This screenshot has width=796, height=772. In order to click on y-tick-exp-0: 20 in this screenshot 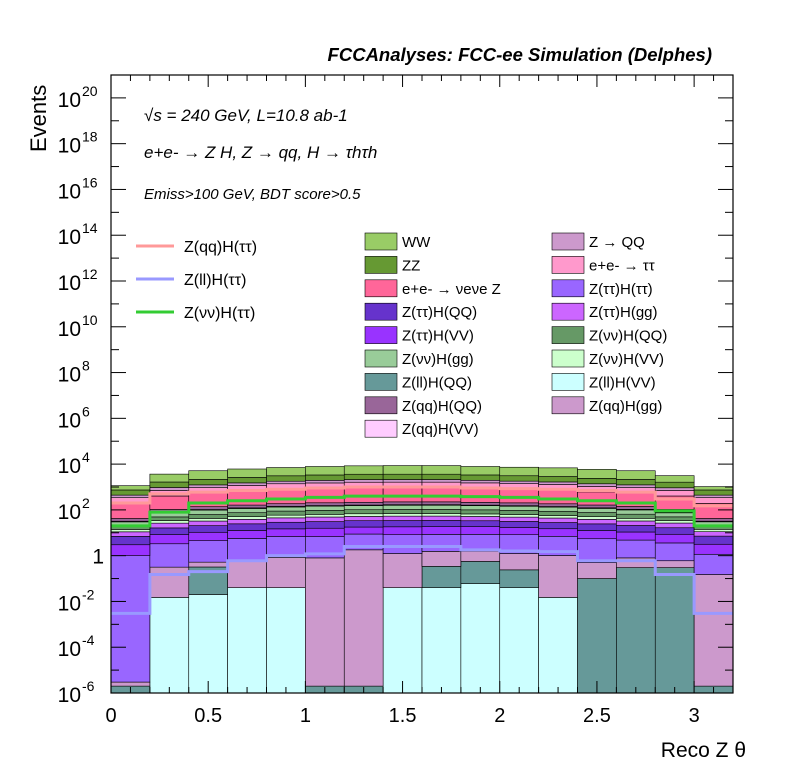, I will do `click(90, 91)`.